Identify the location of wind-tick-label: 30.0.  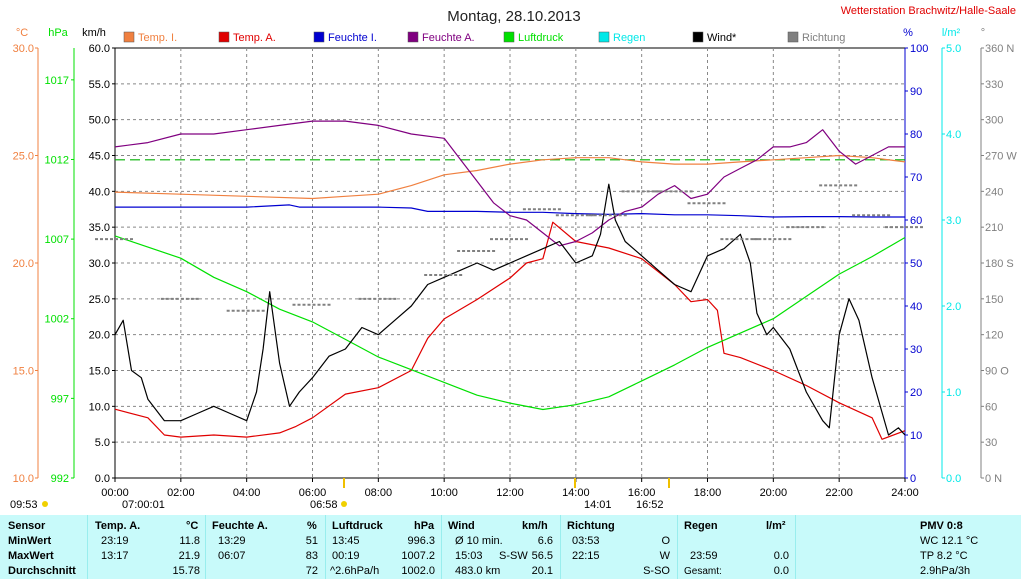
(99, 264).